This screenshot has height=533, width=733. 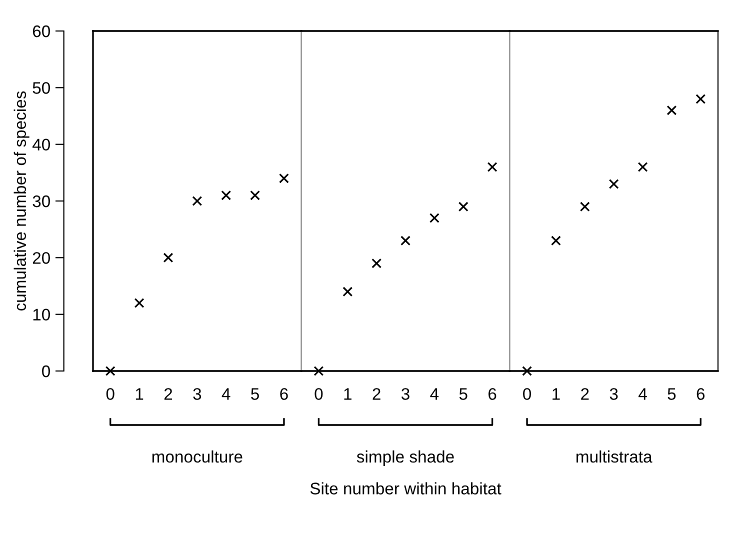 What do you see at coordinates (41, 201) in the screenshot?
I see `y-tick-label: 30` at bounding box center [41, 201].